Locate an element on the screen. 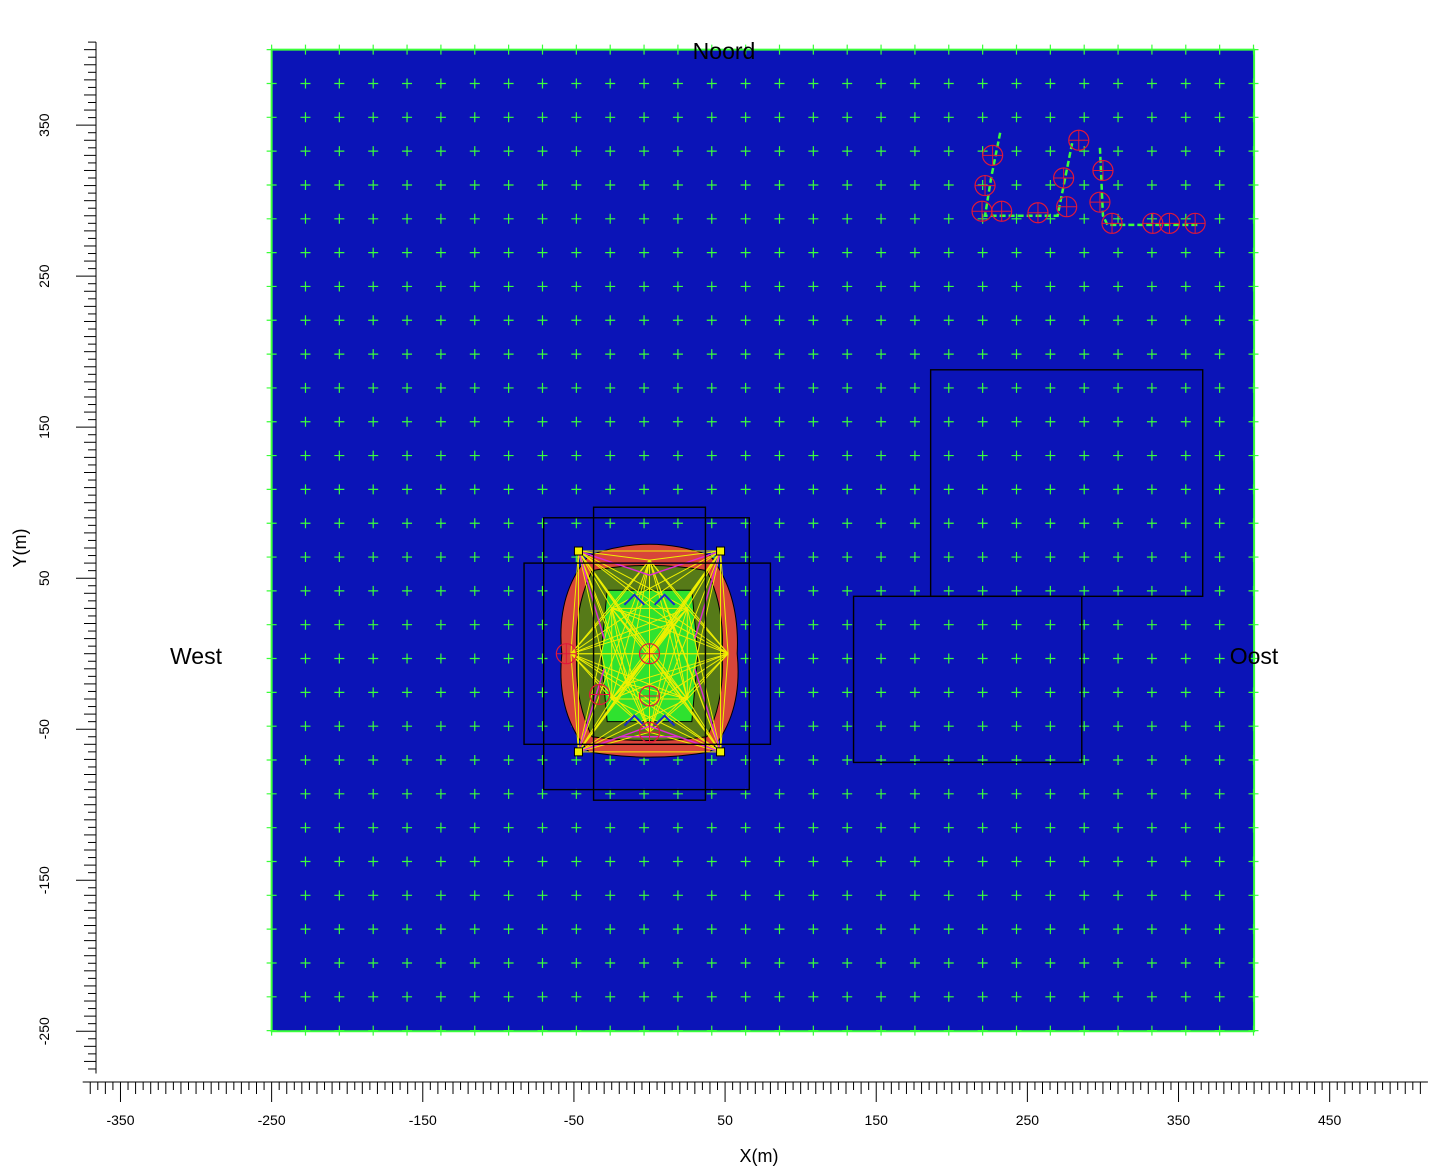 This screenshot has height=1172, width=1432. building-outline is located at coordinates (647, 654).